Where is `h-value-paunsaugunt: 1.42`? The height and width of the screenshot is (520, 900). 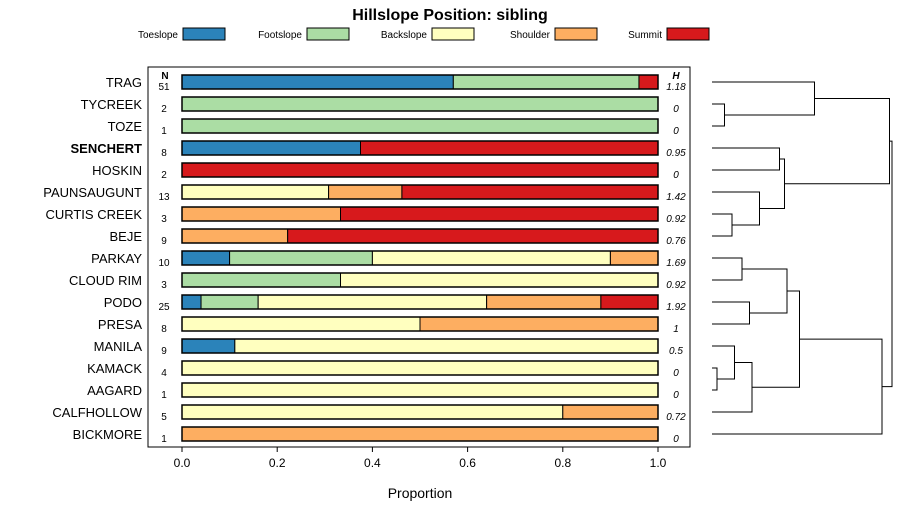
h-value-paunsaugunt: 1.42 is located at coordinates (676, 197).